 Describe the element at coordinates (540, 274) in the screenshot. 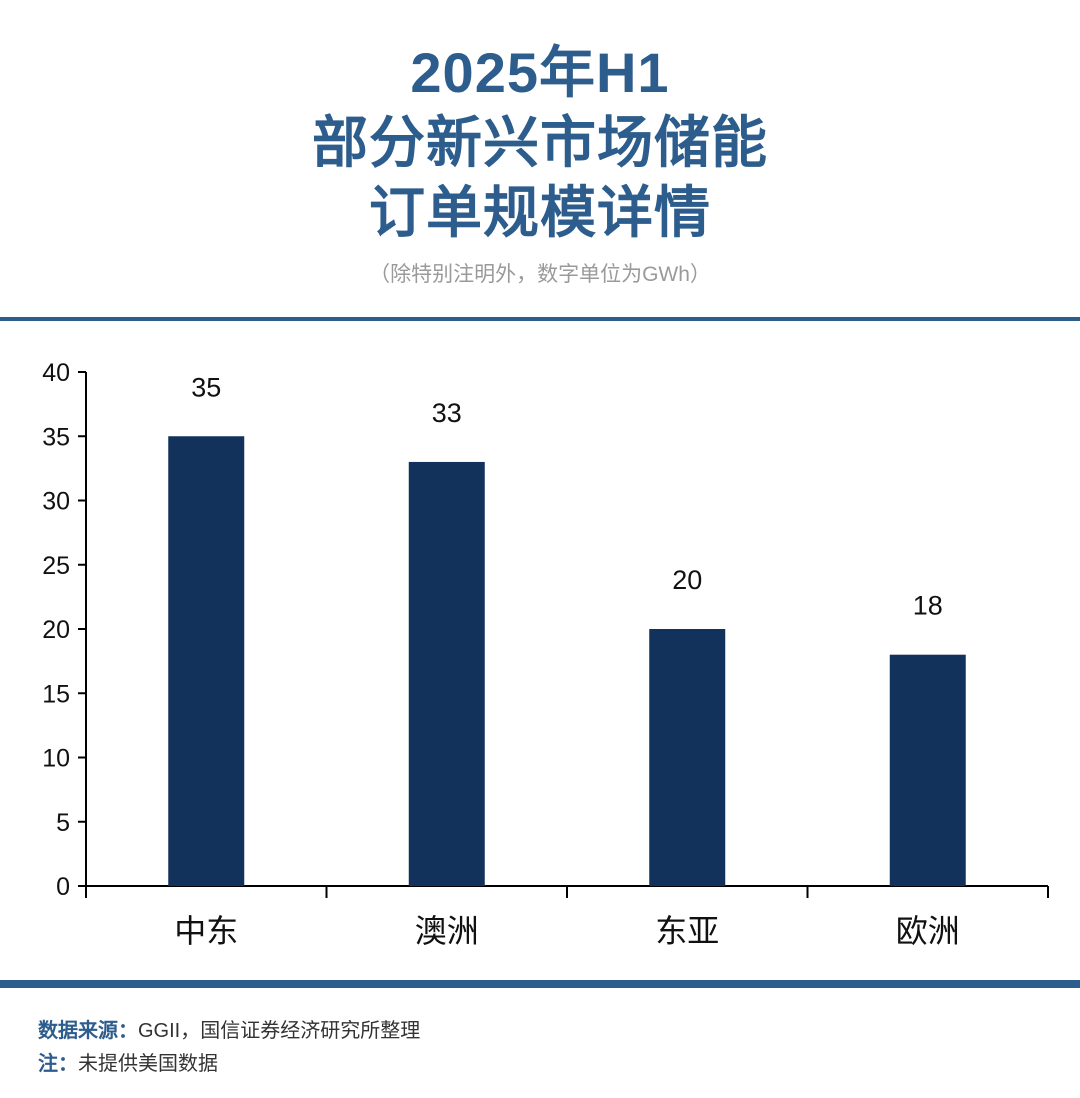

I see `chart-subtitle: （除特别注明外，数字单位为GWh）` at that location.